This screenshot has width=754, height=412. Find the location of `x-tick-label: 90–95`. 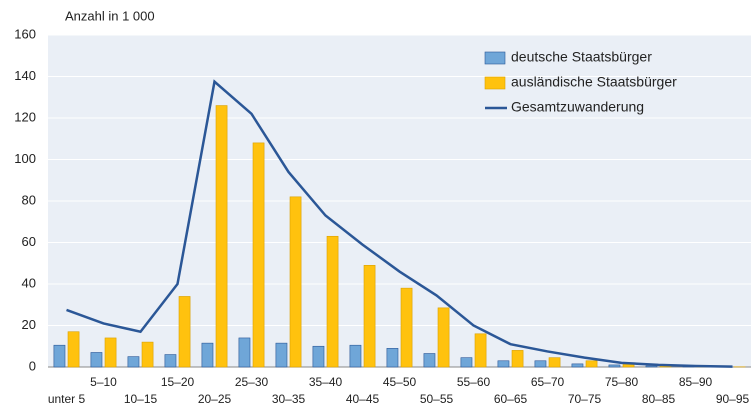

x-tick-label: 90–95 is located at coordinates (733, 399).